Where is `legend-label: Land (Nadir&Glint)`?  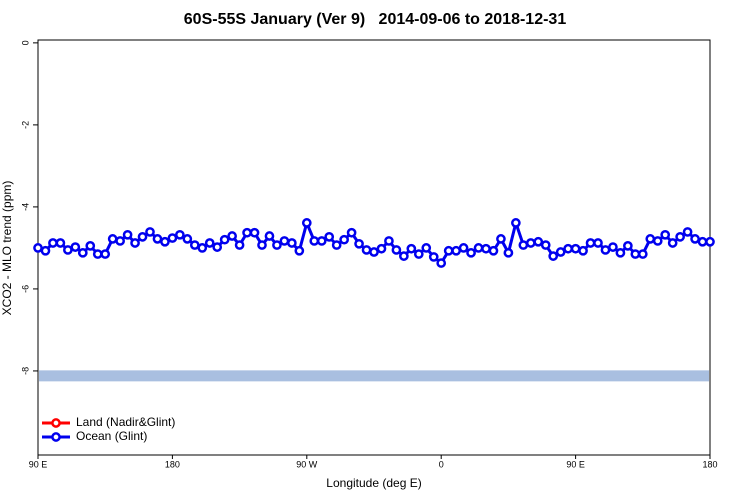
legend-label: Land (Nadir&Glint) is located at coordinates (125, 422).